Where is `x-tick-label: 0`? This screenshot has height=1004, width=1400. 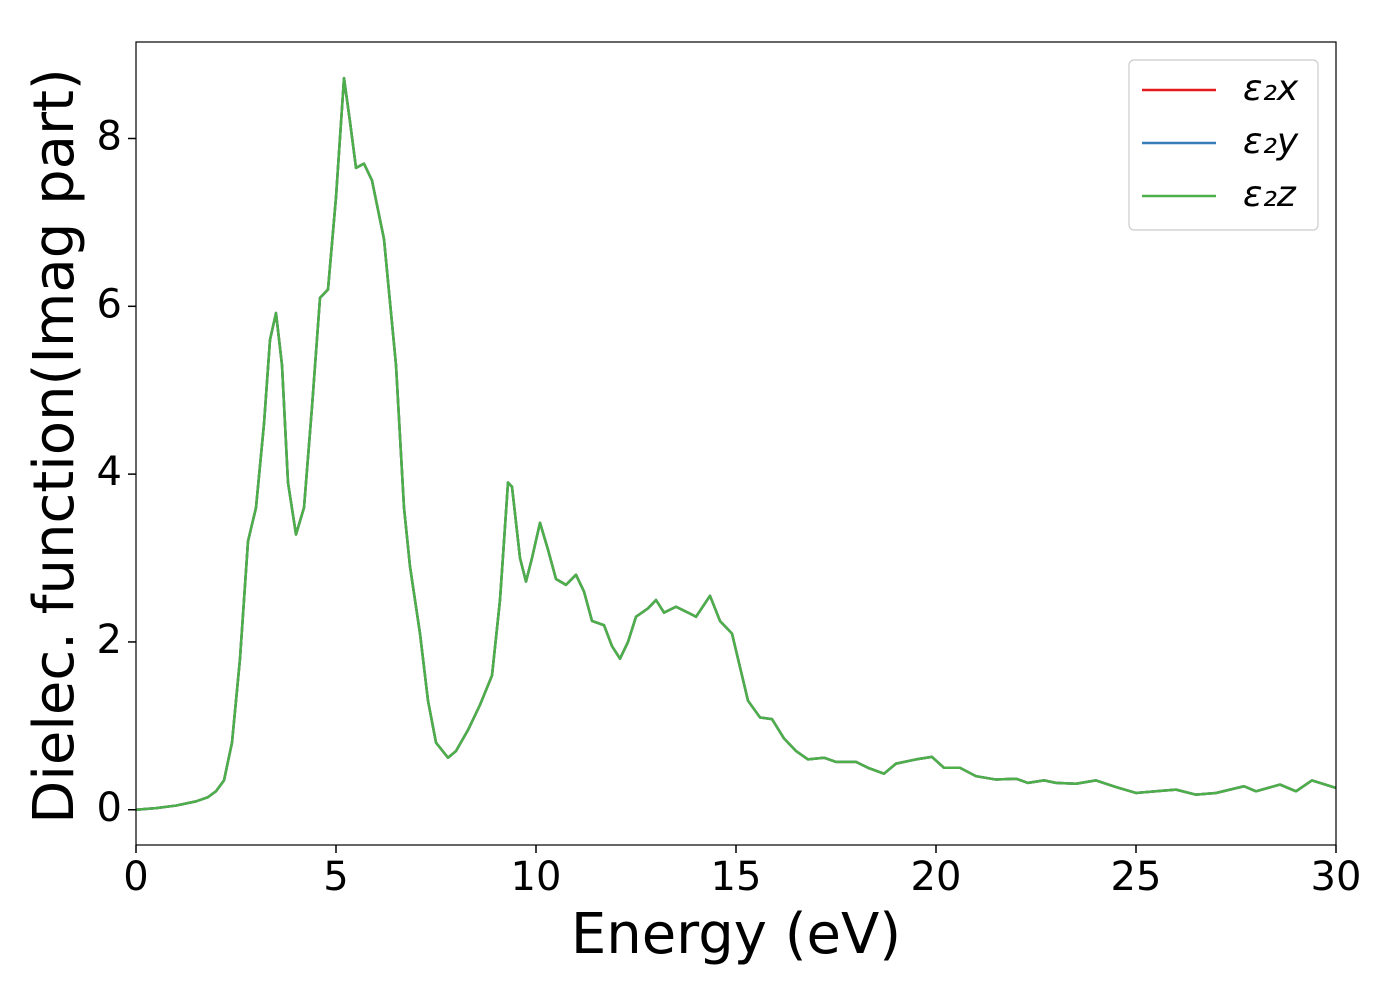 x-tick-label: 0 is located at coordinates (135, 877).